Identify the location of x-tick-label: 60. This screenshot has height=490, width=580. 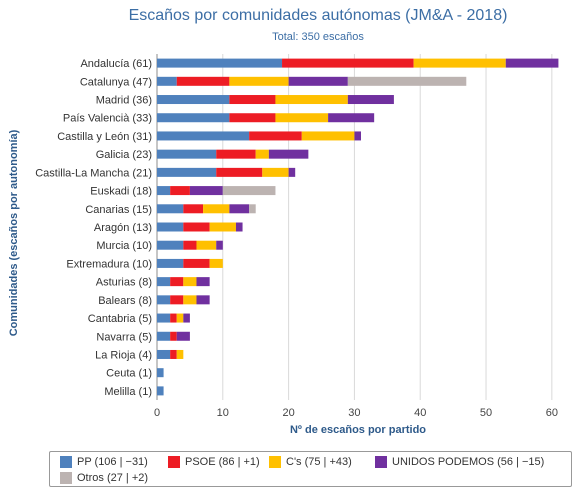
(552, 413).